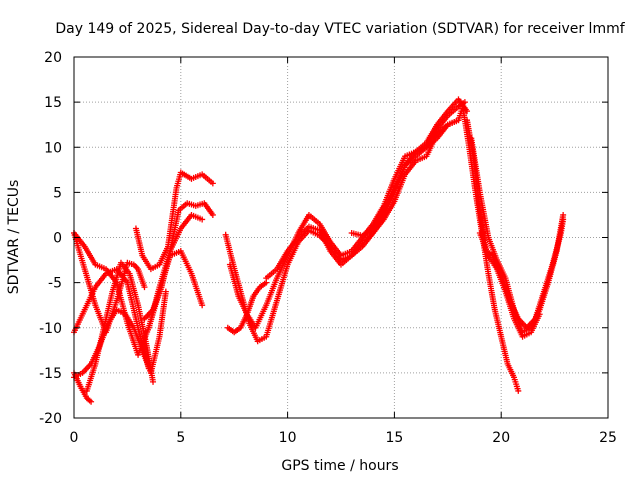  What do you see at coordinates (180, 438) in the screenshot?
I see `x-tick-label: 5` at bounding box center [180, 438].